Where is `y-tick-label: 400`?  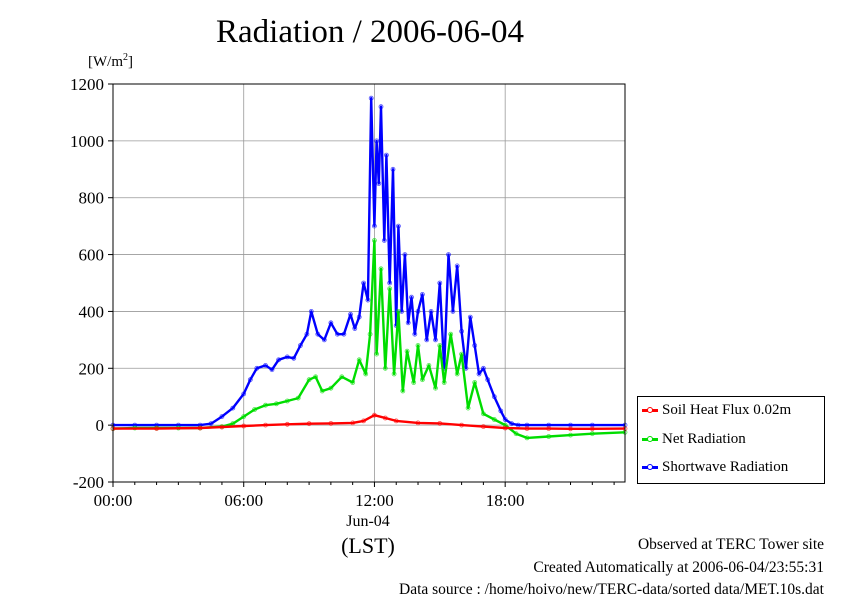 y-tick-label: 400 is located at coordinates (92, 311).